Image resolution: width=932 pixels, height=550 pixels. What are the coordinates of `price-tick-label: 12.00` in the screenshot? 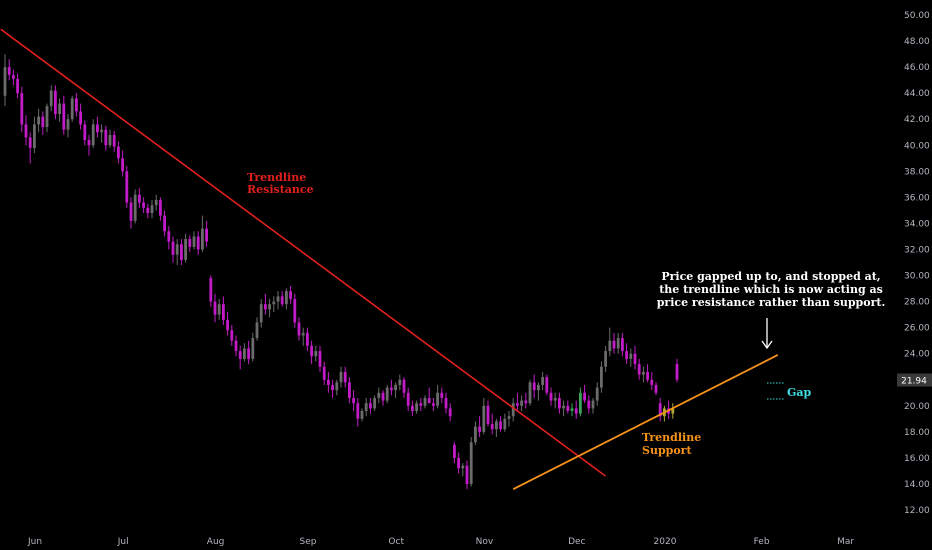 It's located at (917, 511).